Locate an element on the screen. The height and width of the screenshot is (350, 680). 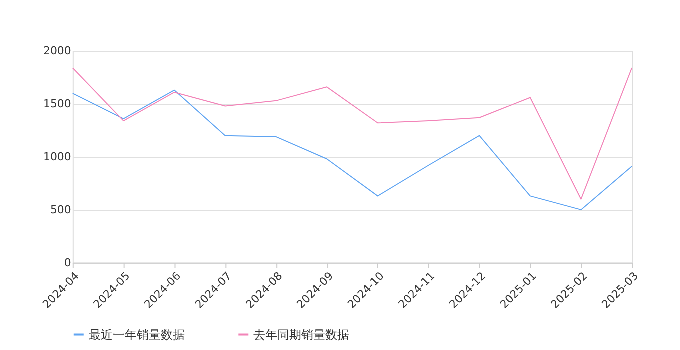
y-tick-label: 1500 is located at coordinates (57, 104).